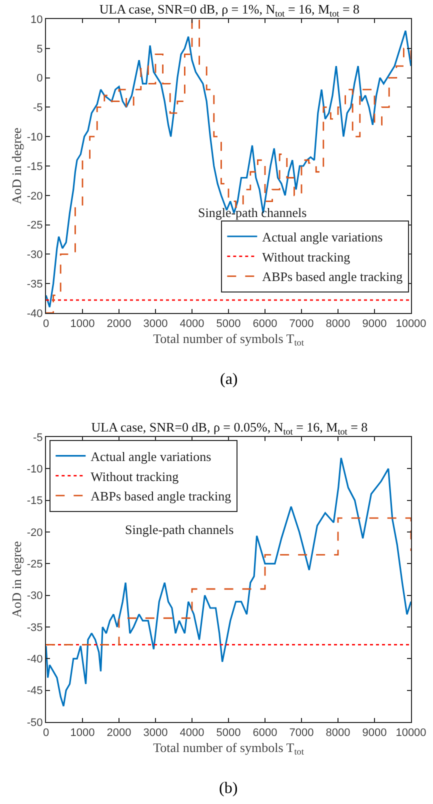 The image size is (433, 804). I want to click on chart-title: ULA case, SNR=0 dB, ρ = 0.05%, N$_{tot}$ = 16, M$_{tot}$ = 8, so click(229, 428).